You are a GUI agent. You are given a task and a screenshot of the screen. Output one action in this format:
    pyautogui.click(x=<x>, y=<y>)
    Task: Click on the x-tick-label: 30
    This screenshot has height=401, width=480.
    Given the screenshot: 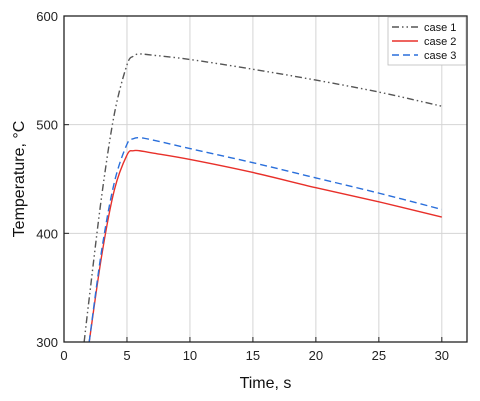 What is the action you would take?
    pyautogui.click(x=442, y=355)
    